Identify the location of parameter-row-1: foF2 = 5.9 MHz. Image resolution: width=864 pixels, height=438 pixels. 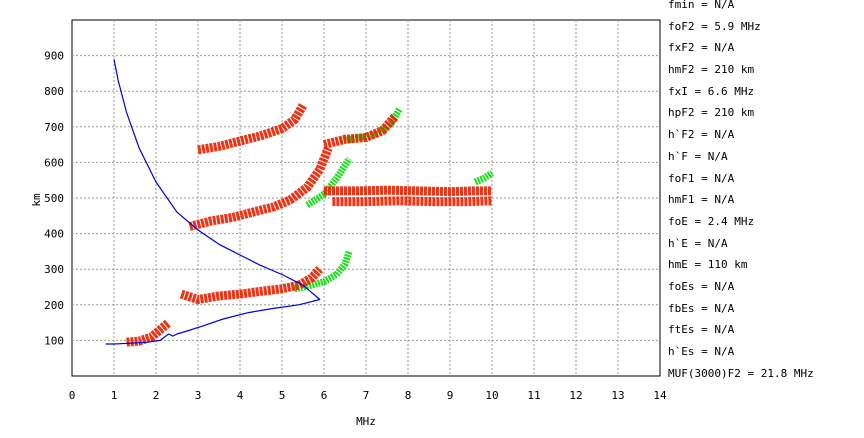
(714, 26).